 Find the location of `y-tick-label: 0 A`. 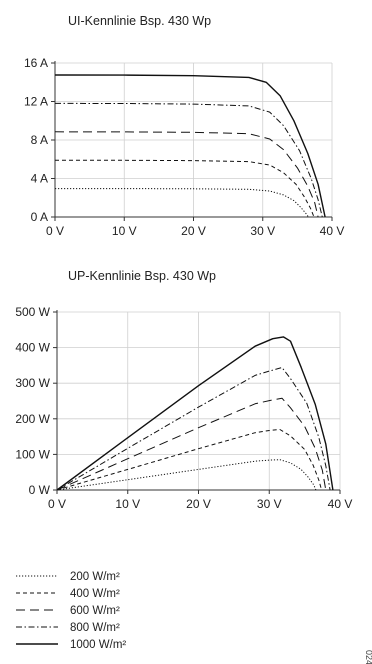

y-tick-label: 0 A is located at coordinates (39, 217).